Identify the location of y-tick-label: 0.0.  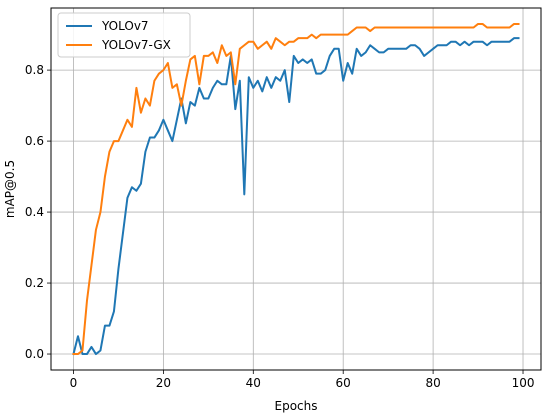
(34, 354).